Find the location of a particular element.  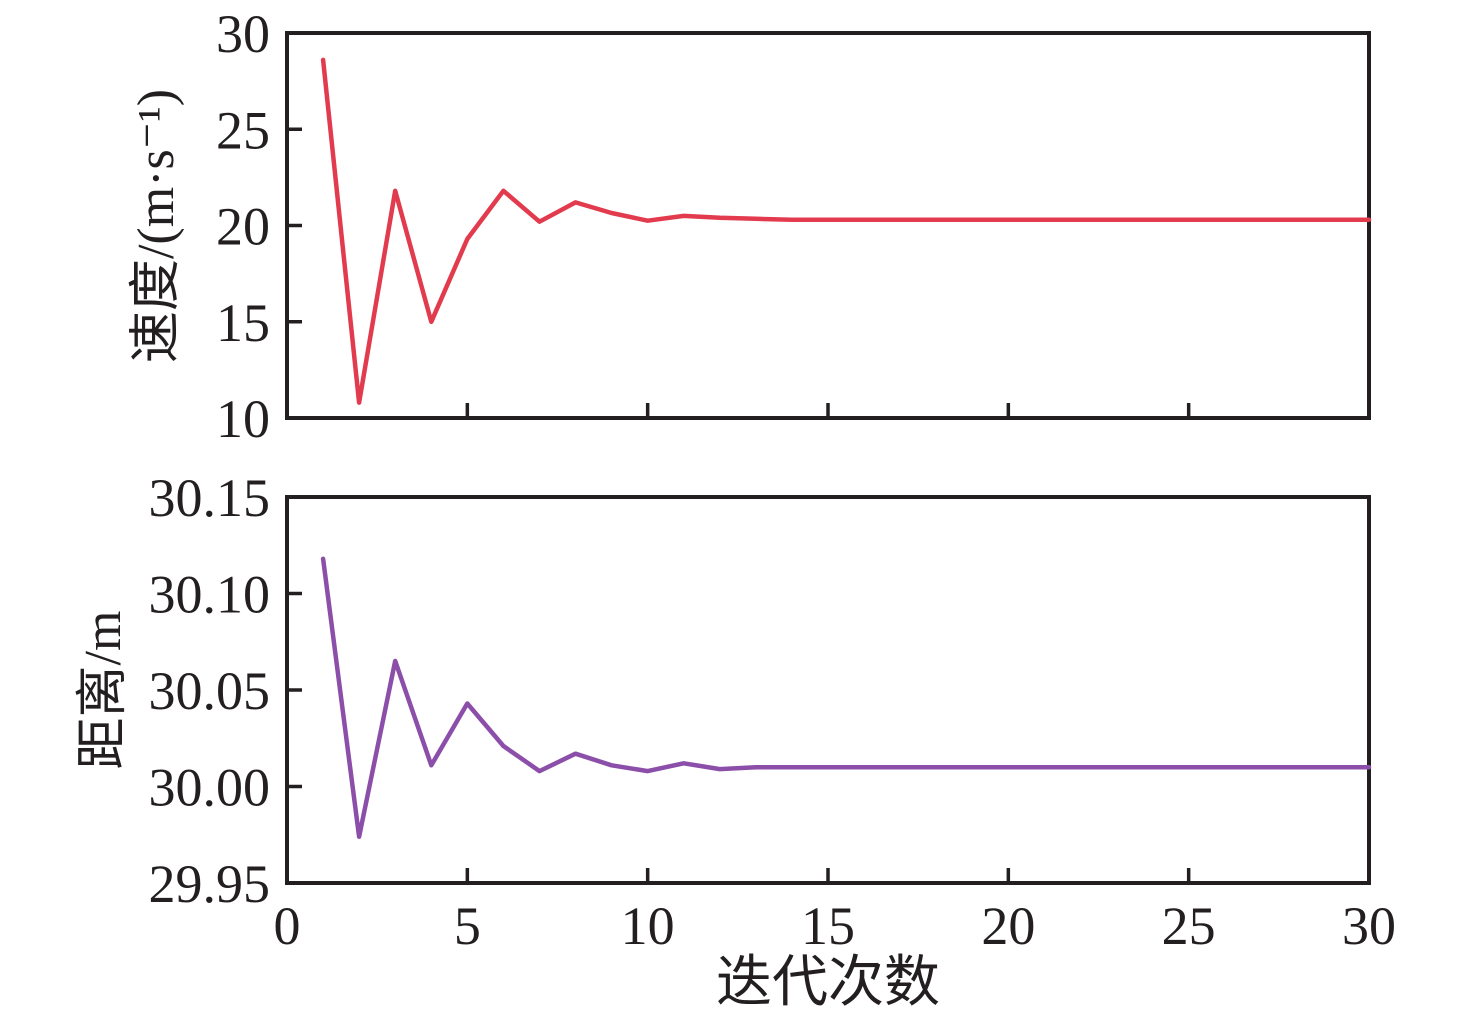

y-tick-label: 30 is located at coordinates (243, 34).